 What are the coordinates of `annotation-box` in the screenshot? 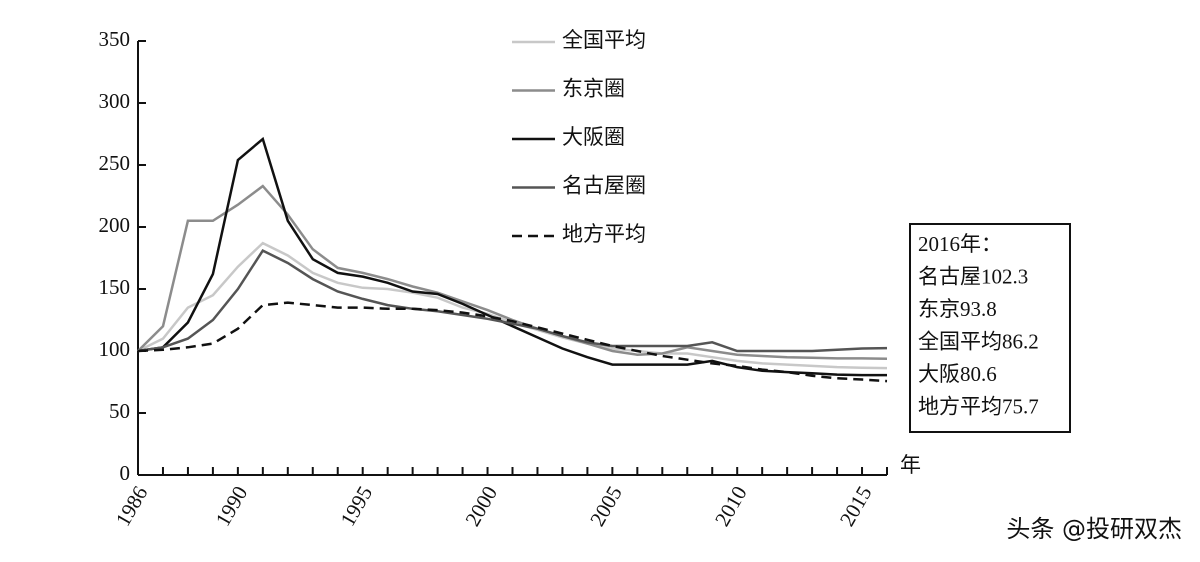 It's located at (990, 328).